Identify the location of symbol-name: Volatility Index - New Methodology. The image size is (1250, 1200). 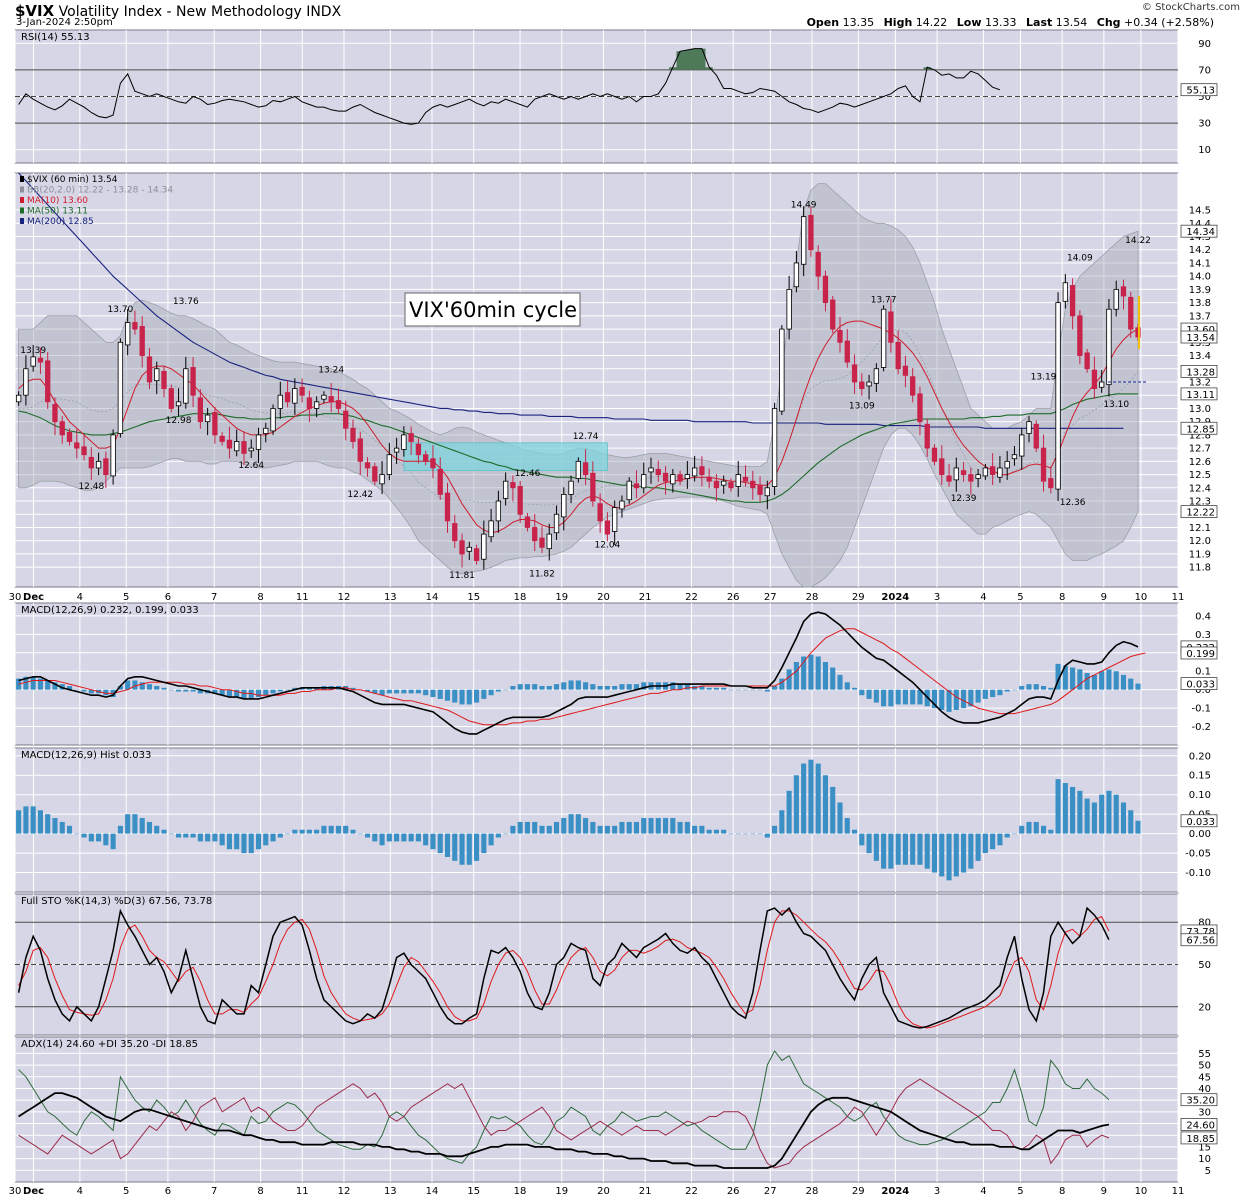
(180, 12).